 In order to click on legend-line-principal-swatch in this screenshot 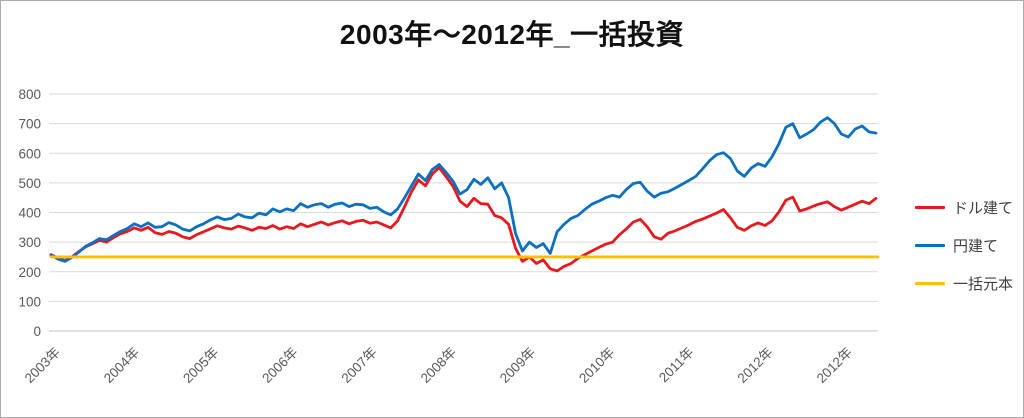, I will do `click(929, 283)`.